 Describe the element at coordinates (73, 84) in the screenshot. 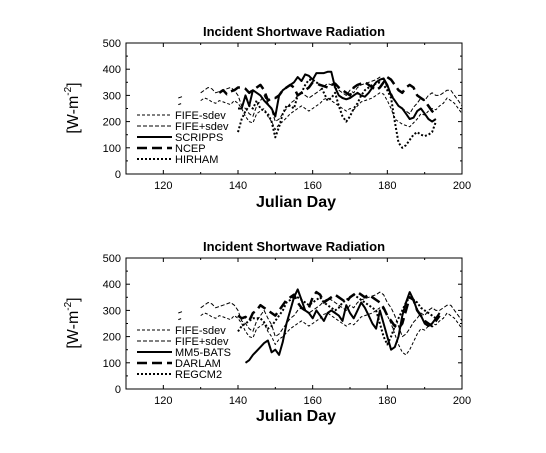

I see `top-chart-ylabel-end: ]` at that location.